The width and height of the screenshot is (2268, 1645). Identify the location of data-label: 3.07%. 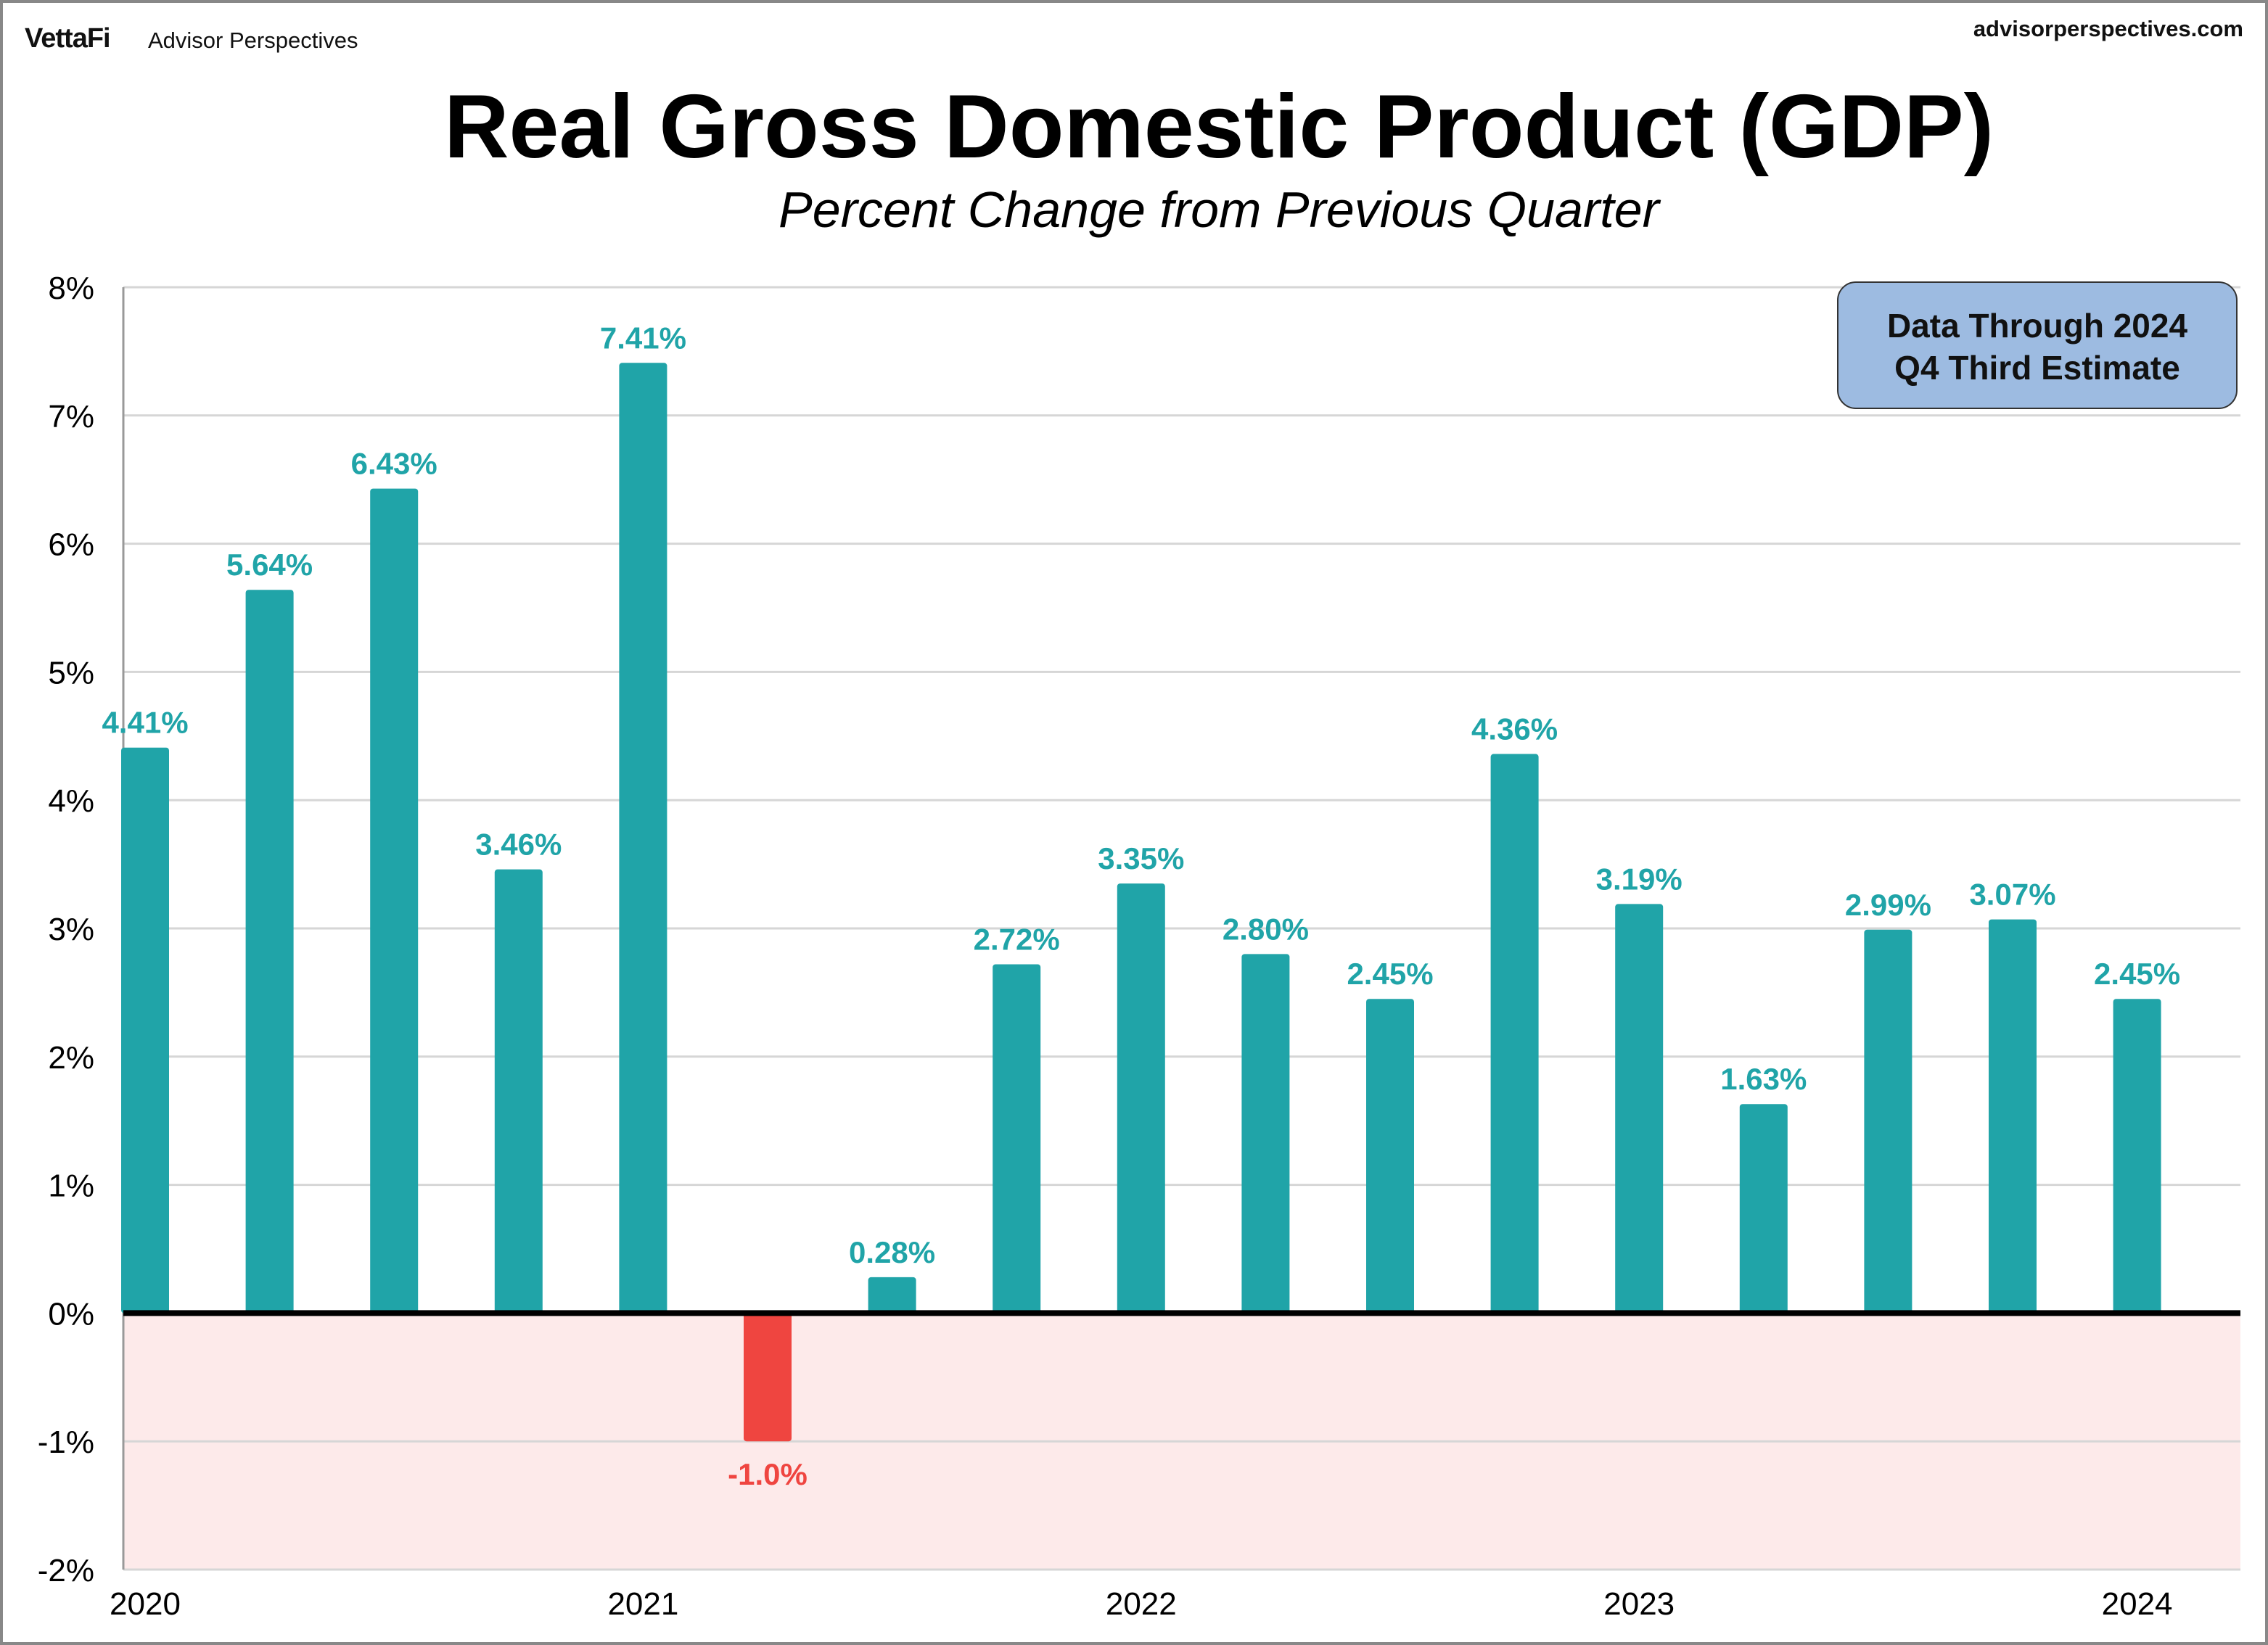
(2012, 895).